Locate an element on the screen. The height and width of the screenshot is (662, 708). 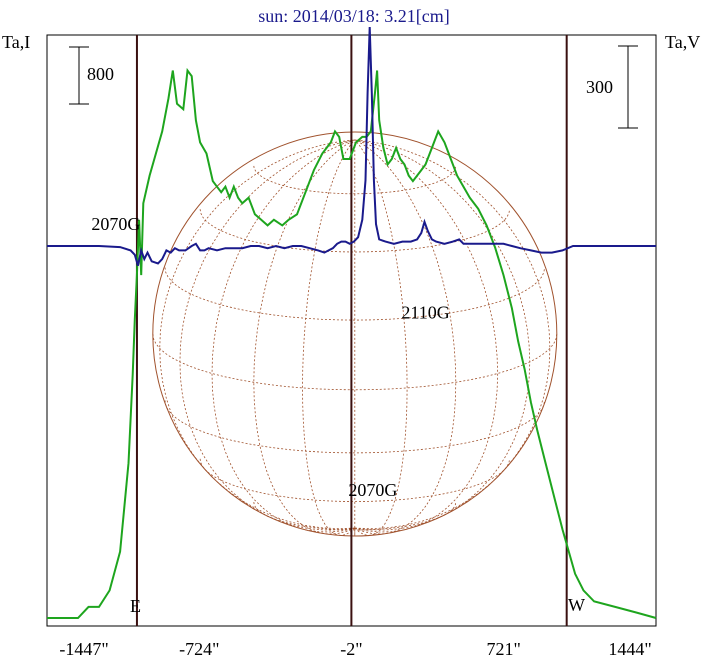
x-tick-label: 721" is located at coordinates (504, 649).